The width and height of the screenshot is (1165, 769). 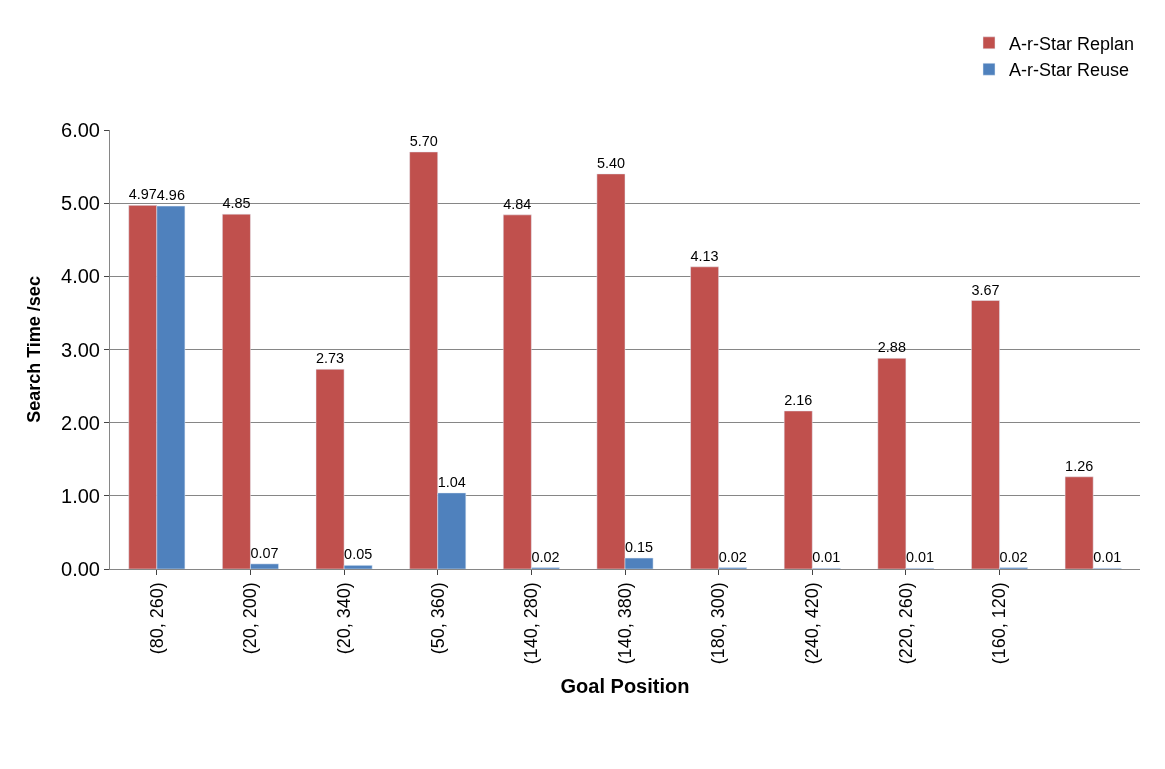 I want to click on y-tick-label: 3.00, so click(x=80, y=349).